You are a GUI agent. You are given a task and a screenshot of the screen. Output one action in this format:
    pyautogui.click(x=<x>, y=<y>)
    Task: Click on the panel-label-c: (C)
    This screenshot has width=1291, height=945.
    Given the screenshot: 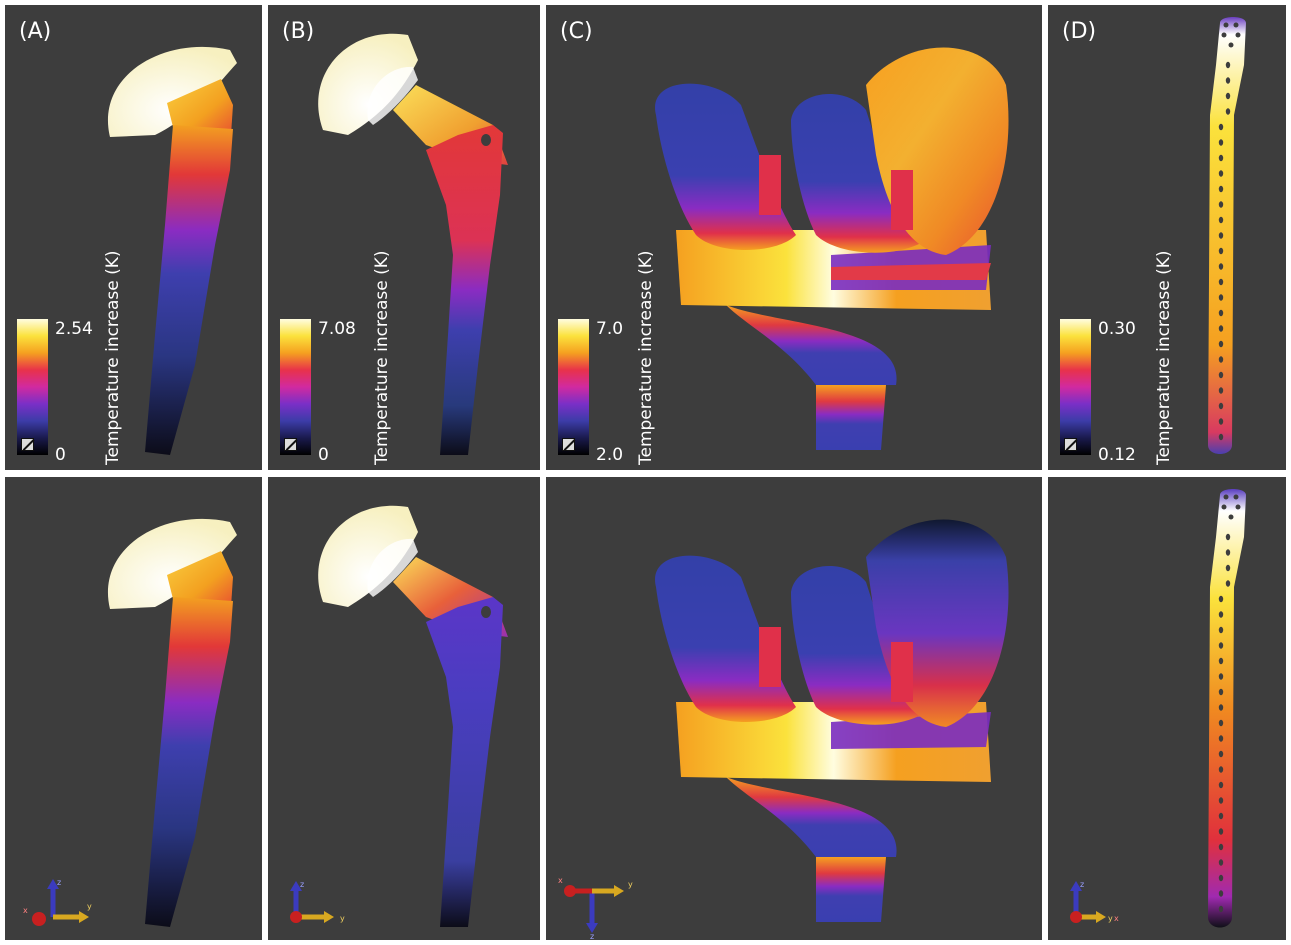 What is the action you would take?
    pyautogui.click(x=576, y=31)
    